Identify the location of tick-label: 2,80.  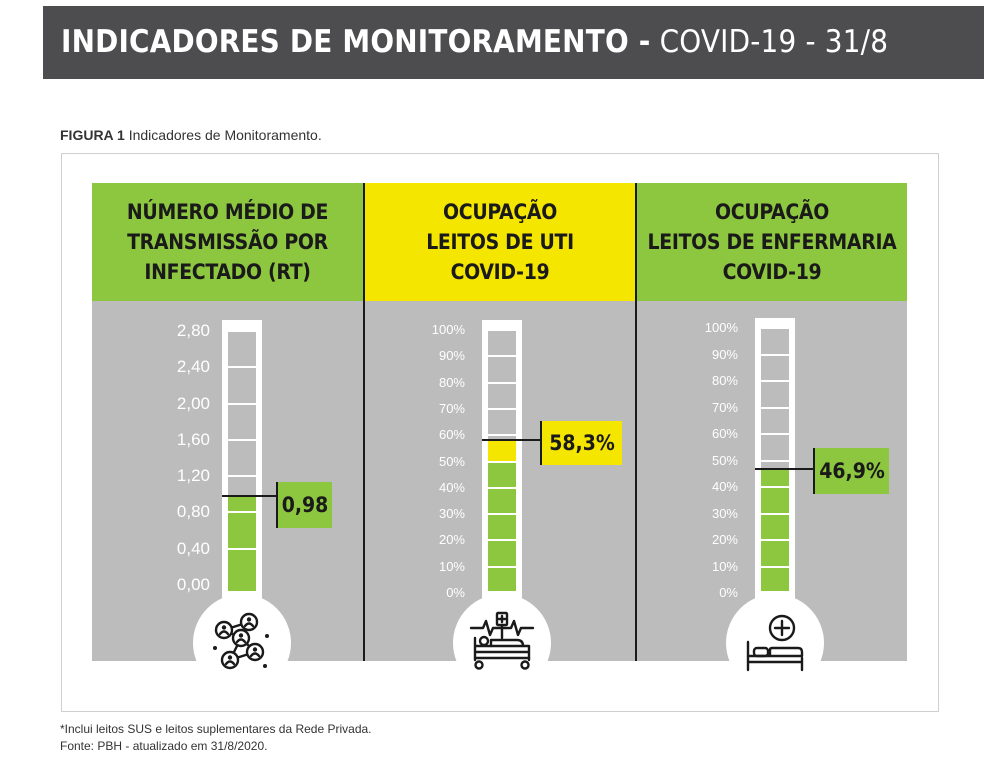
(193, 330).